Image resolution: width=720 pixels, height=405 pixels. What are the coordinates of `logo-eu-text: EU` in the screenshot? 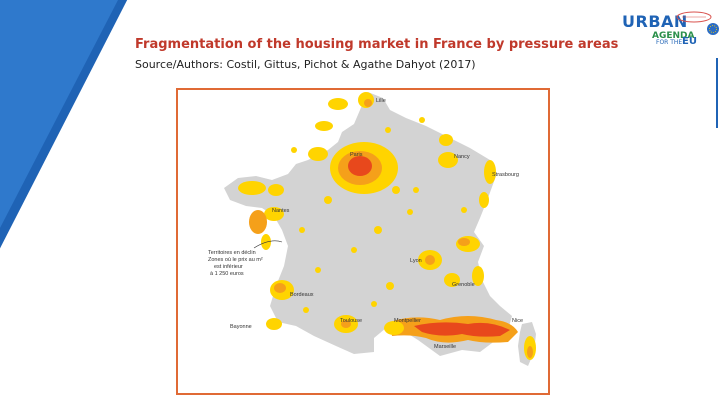 It's located at (689, 41).